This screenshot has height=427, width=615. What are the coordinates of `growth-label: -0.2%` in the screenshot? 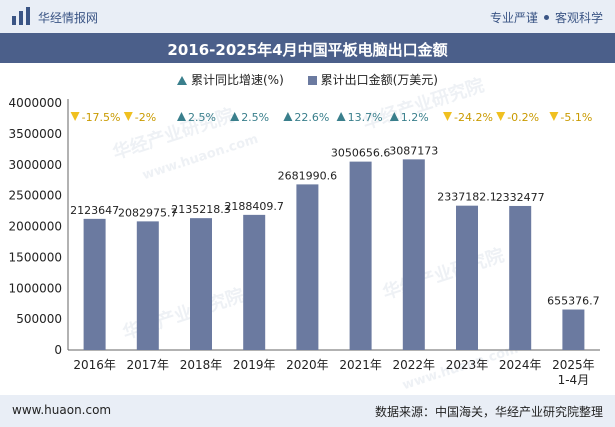 It's located at (523, 117).